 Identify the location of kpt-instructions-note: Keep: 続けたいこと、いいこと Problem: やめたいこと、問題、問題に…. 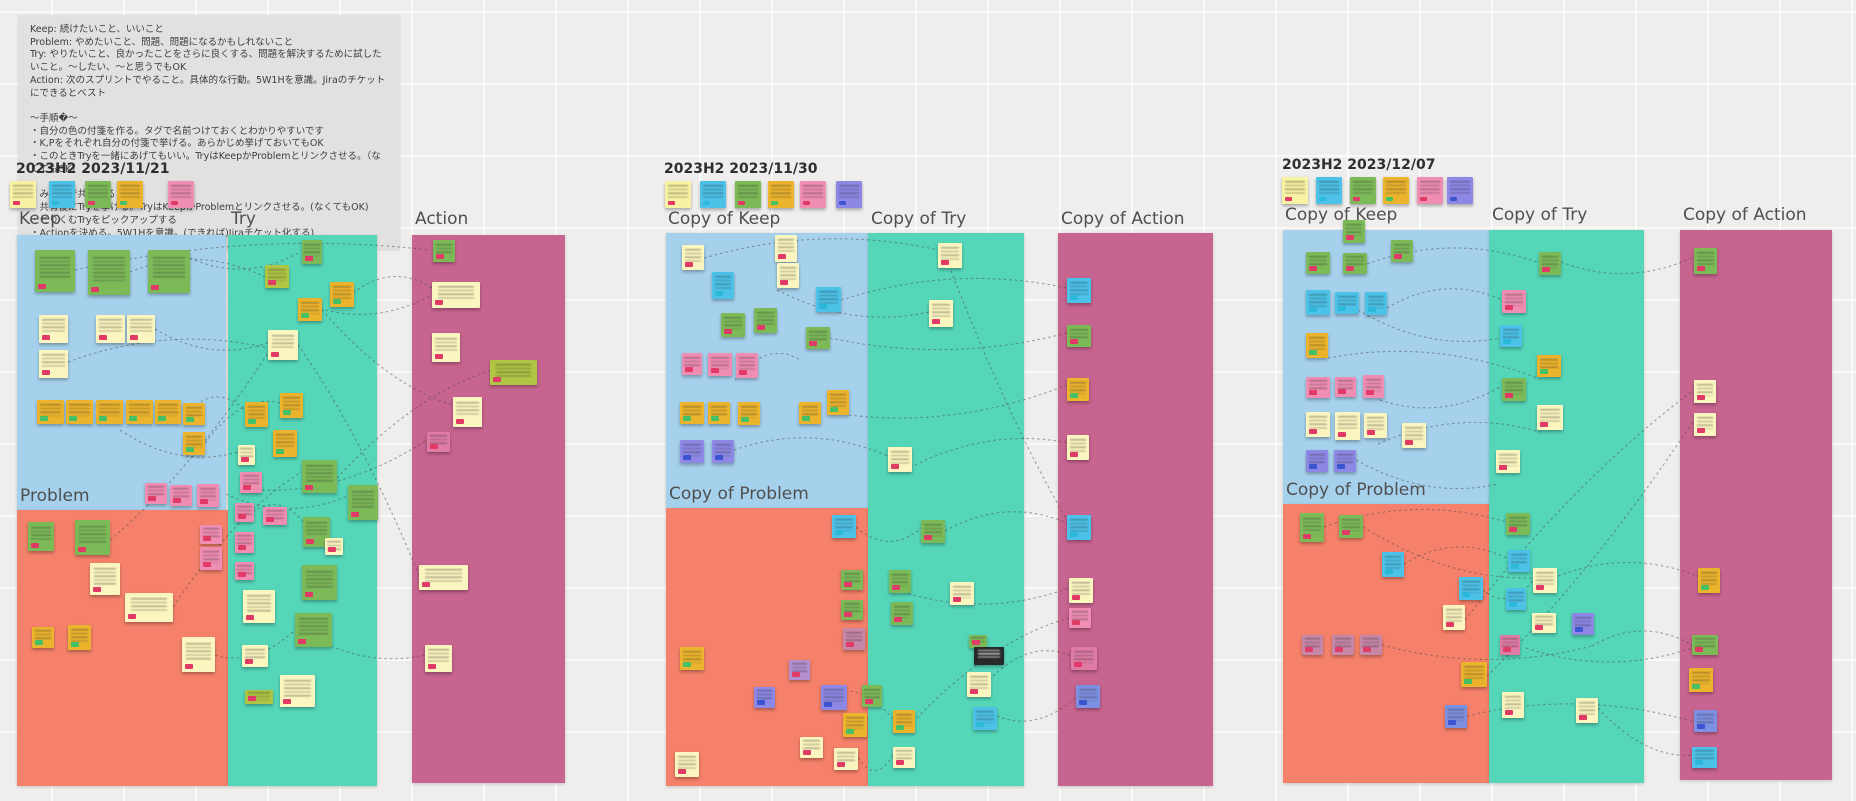
(209, 132).